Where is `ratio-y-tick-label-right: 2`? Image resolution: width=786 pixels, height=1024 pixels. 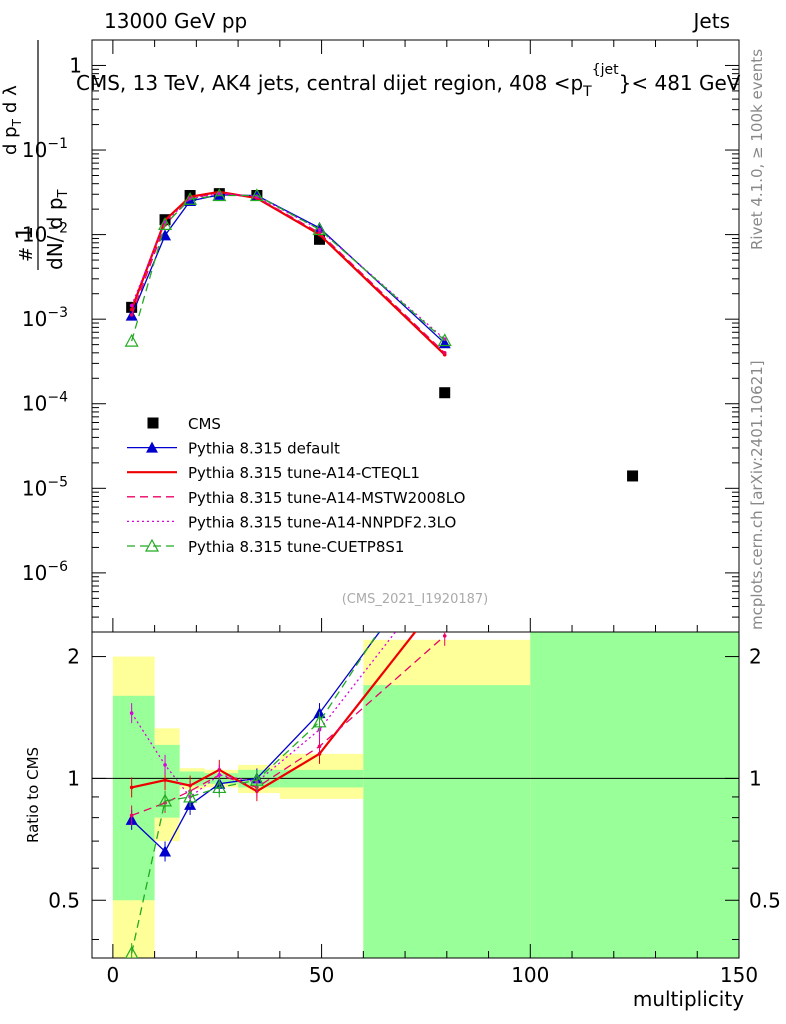 ratio-y-tick-label-right: 2 is located at coordinates (755, 657).